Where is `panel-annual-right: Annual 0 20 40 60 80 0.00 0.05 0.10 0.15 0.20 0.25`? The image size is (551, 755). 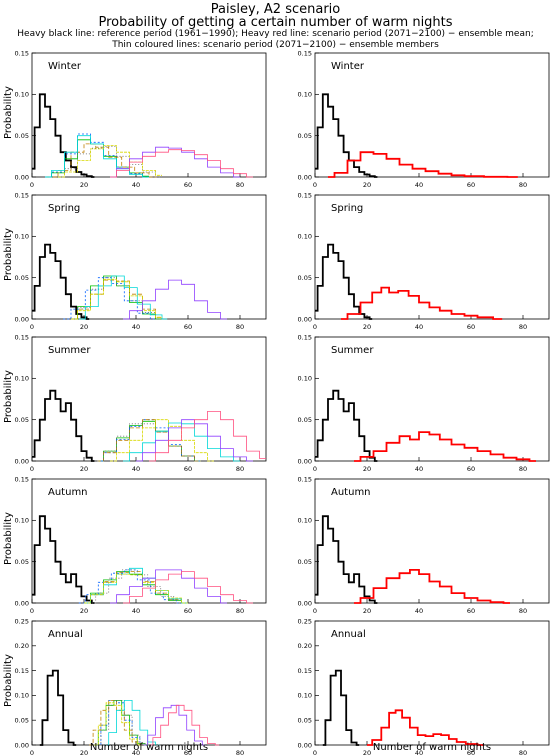
panel-annual-right: Annual 0 20 40 60 80 0.00 0.05 0.10 0.15 0.20 0.25 is located at coordinates (424, 686).